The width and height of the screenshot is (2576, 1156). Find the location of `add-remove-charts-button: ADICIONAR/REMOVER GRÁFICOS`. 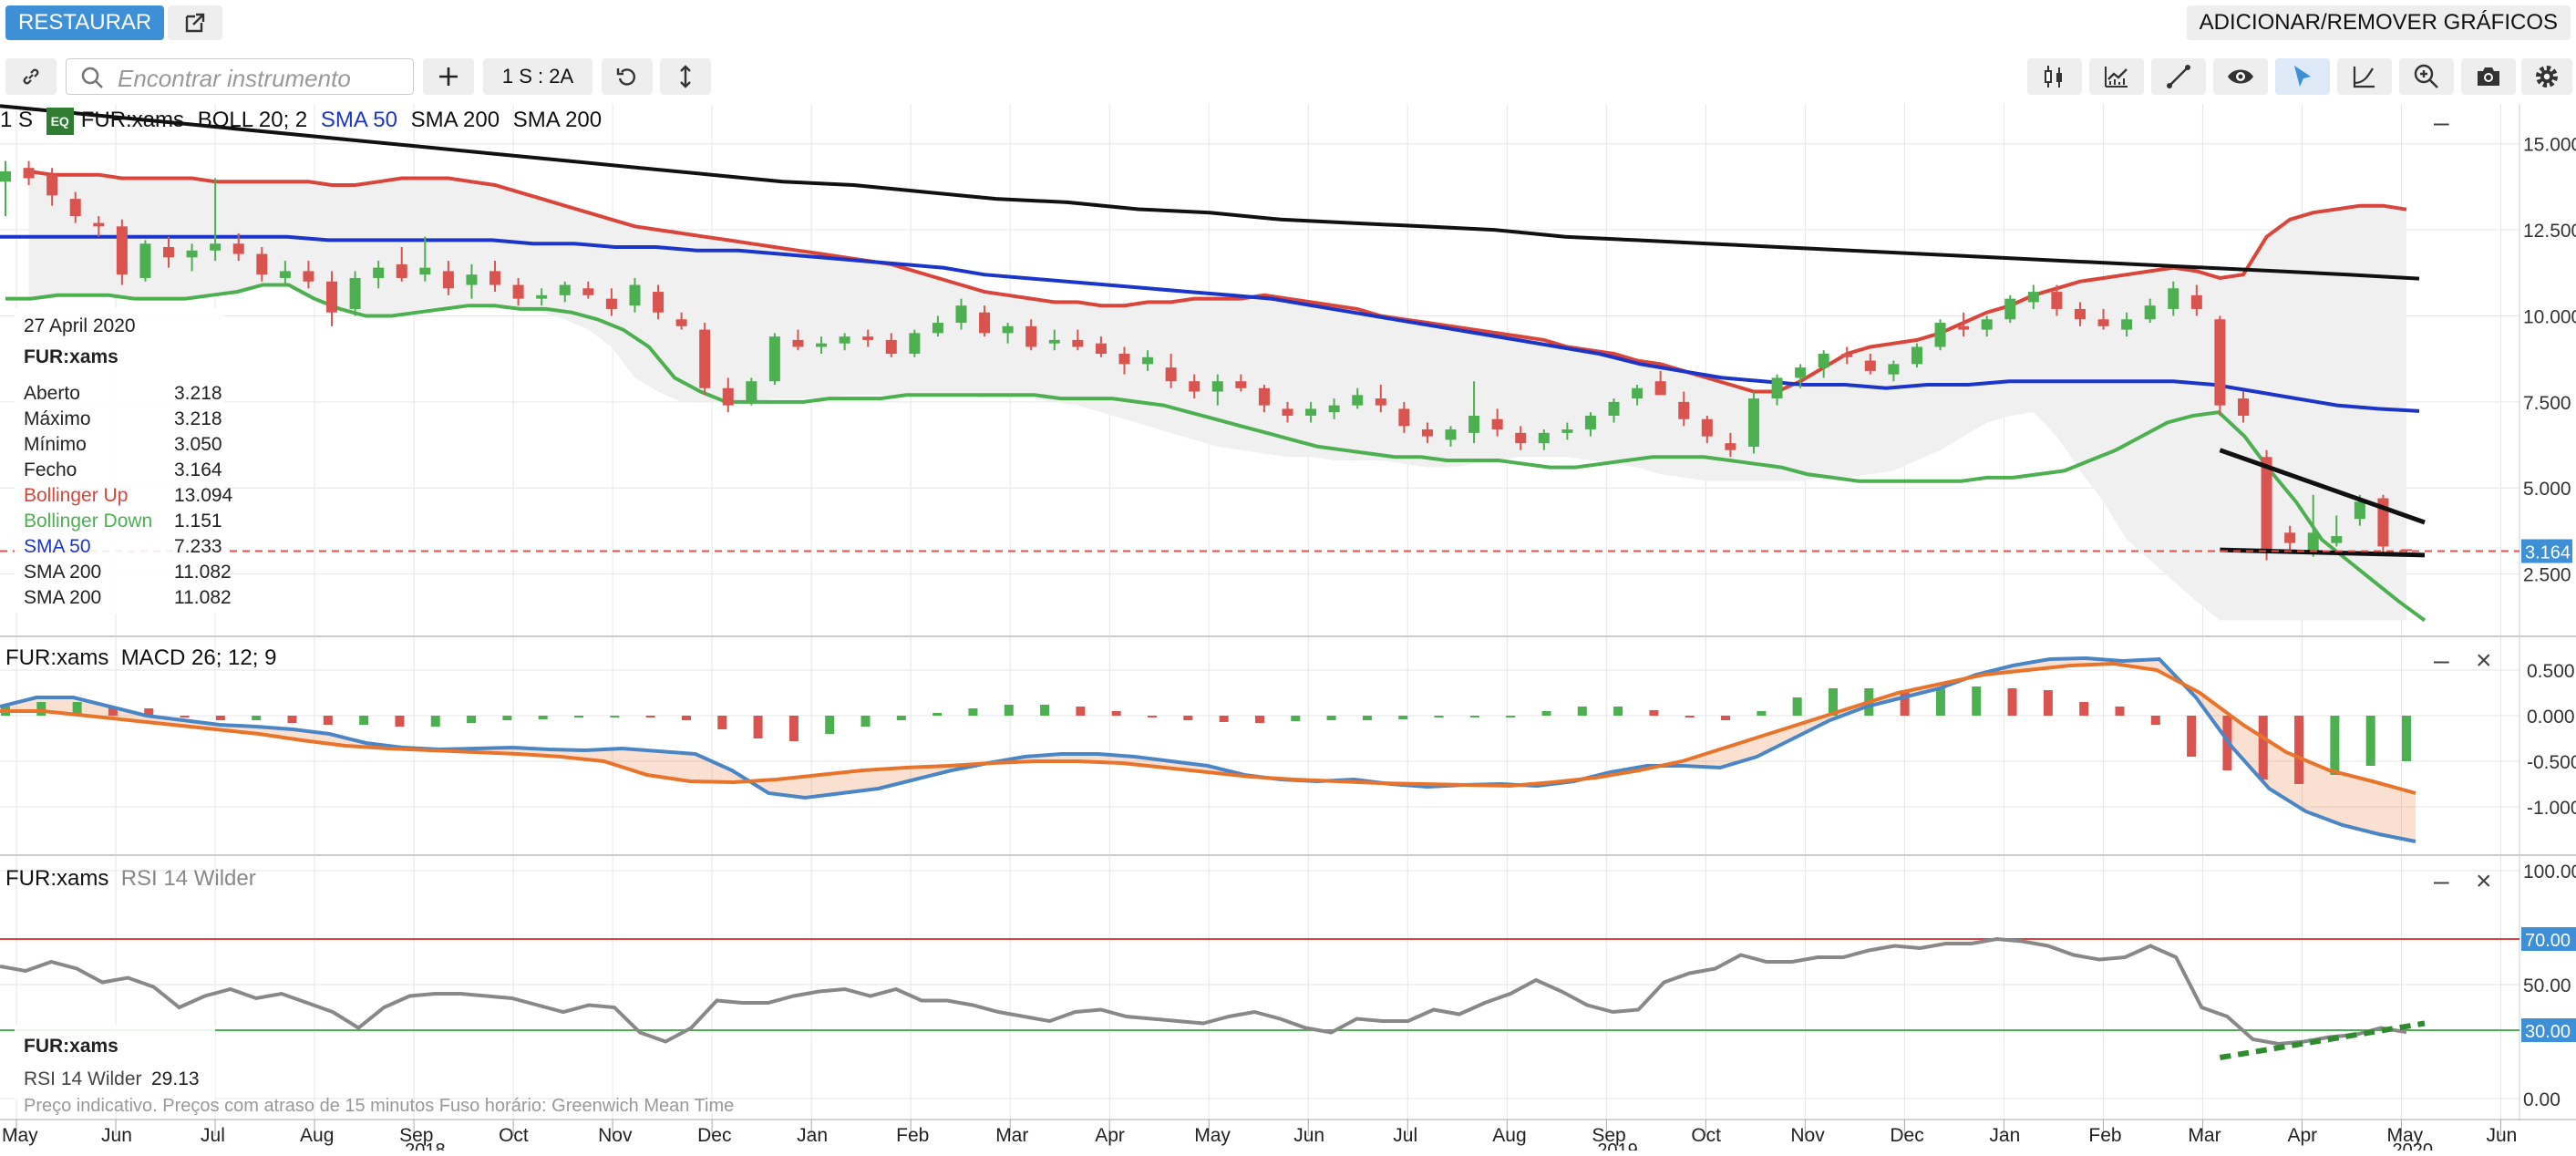

add-remove-charts-button: ADICIONAR/REMOVER GRÁFICOS is located at coordinates (2378, 22).